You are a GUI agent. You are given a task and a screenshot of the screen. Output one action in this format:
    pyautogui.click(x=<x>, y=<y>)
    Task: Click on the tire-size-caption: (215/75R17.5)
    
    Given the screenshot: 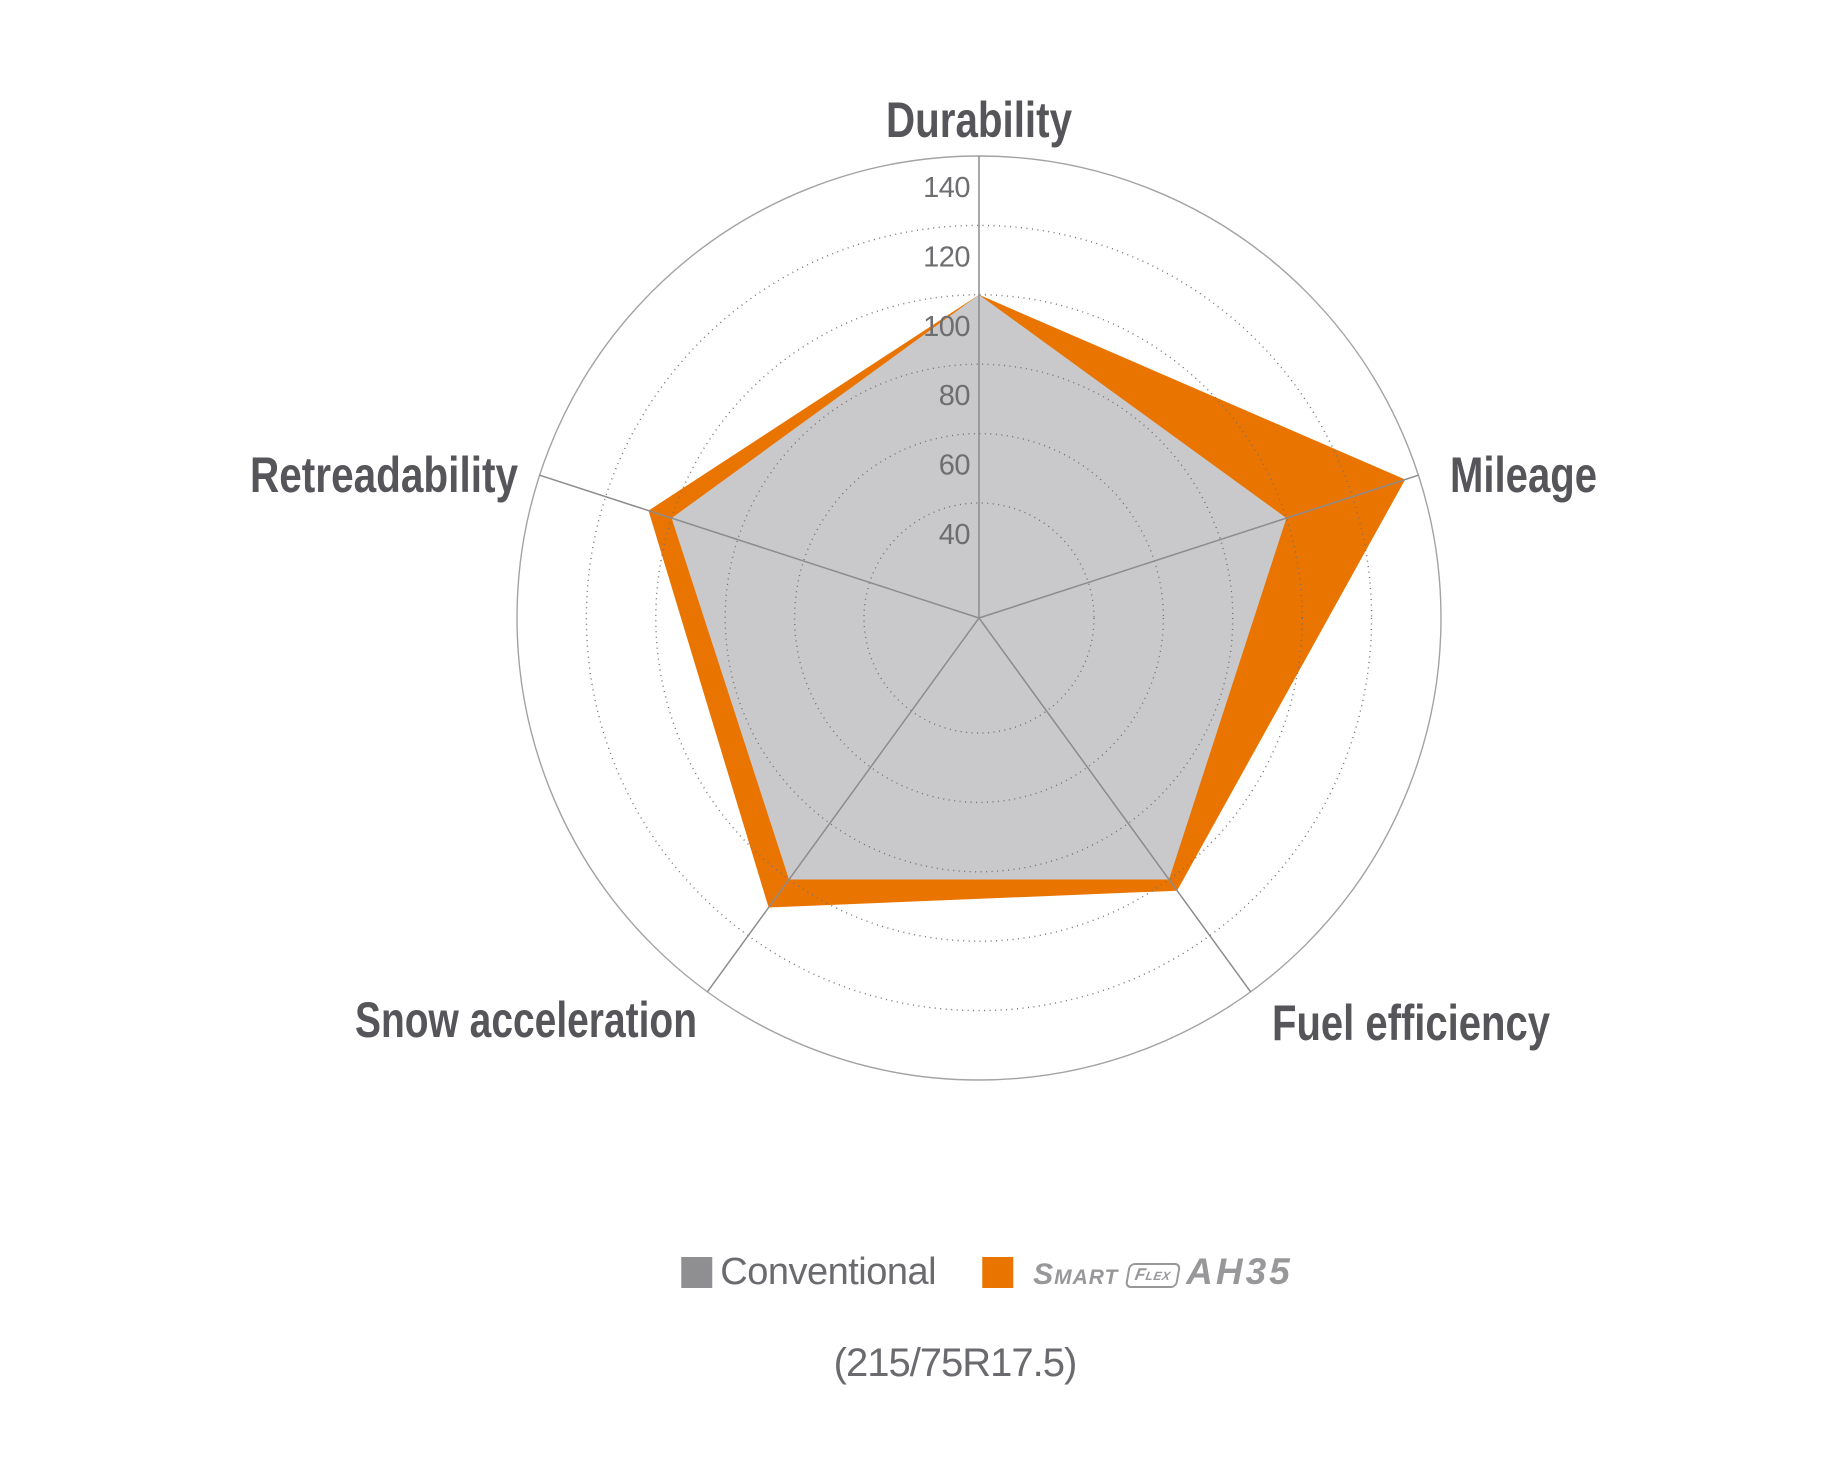 What is the action you would take?
    pyautogui.click(x=955, y=1363)
    